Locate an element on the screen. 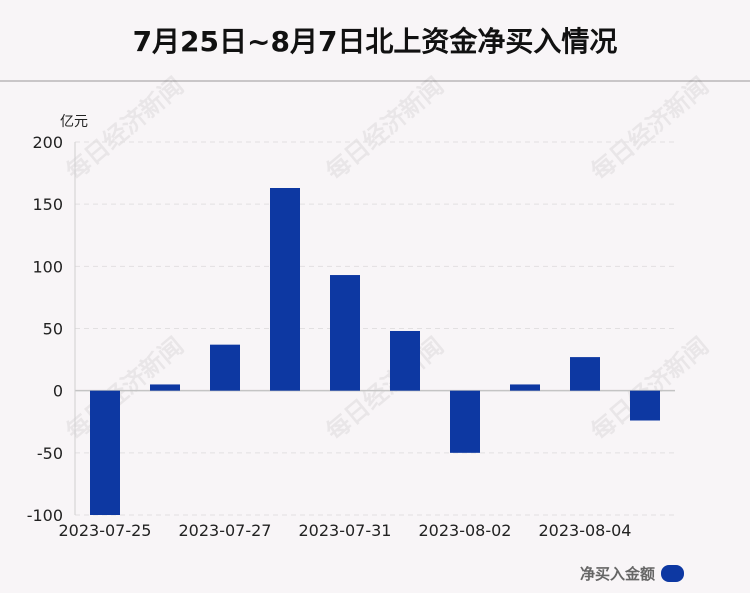 The height and width of the screenshot is (593, 750). y-tick-label: -100 is located at coordinates (45, 515).